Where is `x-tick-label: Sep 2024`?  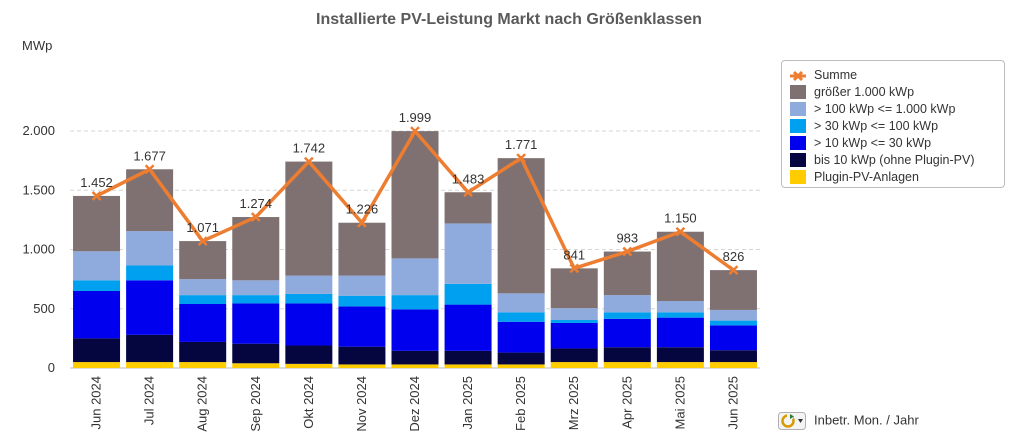 x-tick-label: Sep 2024 is located at coordinates (255, 404).